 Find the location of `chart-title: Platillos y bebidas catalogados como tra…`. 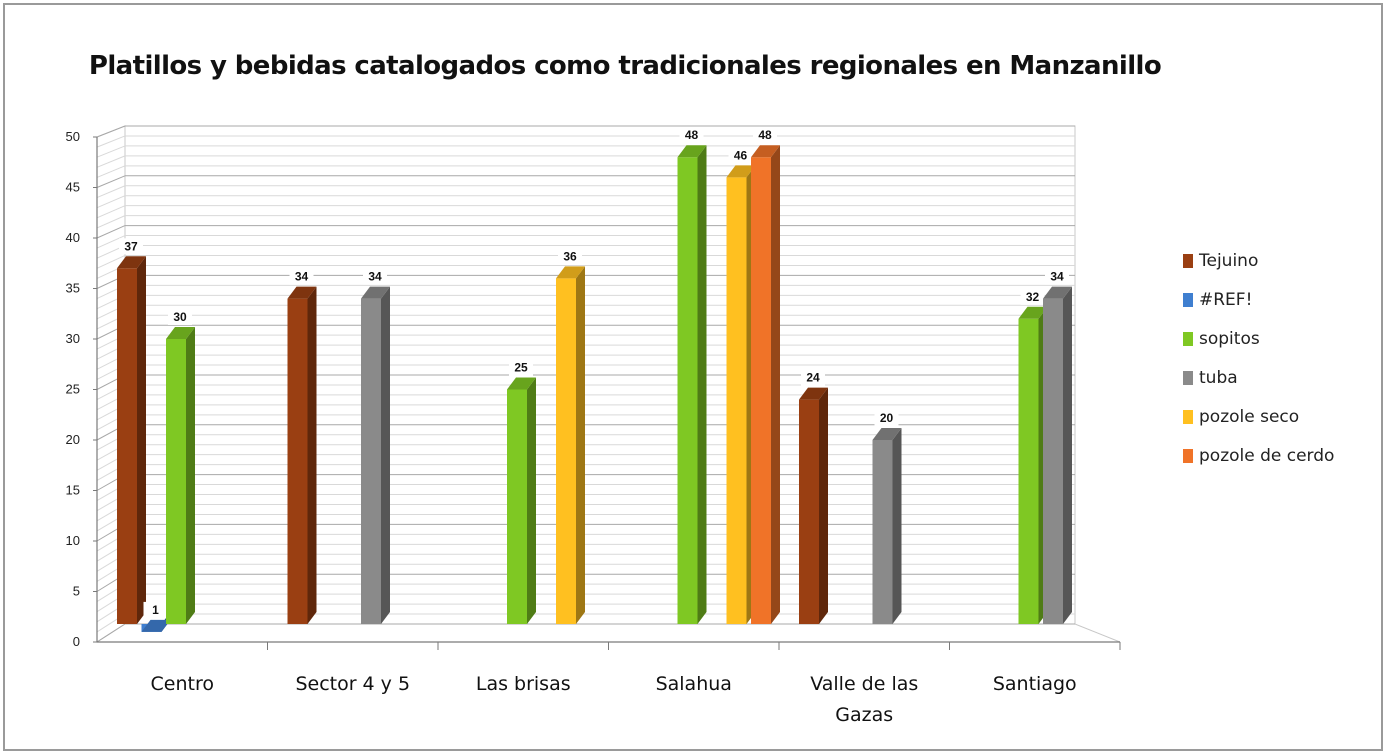

chart-title: Platillos y bebidas catalogados como tra… is located at coordinates (625, 66).